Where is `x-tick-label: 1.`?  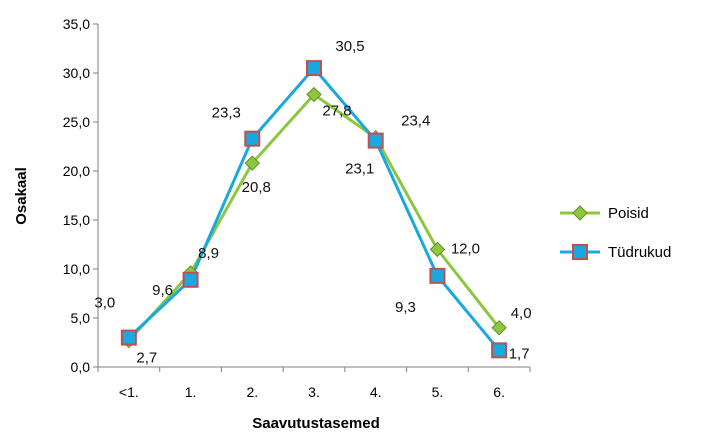
x-tick-label: 1. is located at coordinates (191, 392).